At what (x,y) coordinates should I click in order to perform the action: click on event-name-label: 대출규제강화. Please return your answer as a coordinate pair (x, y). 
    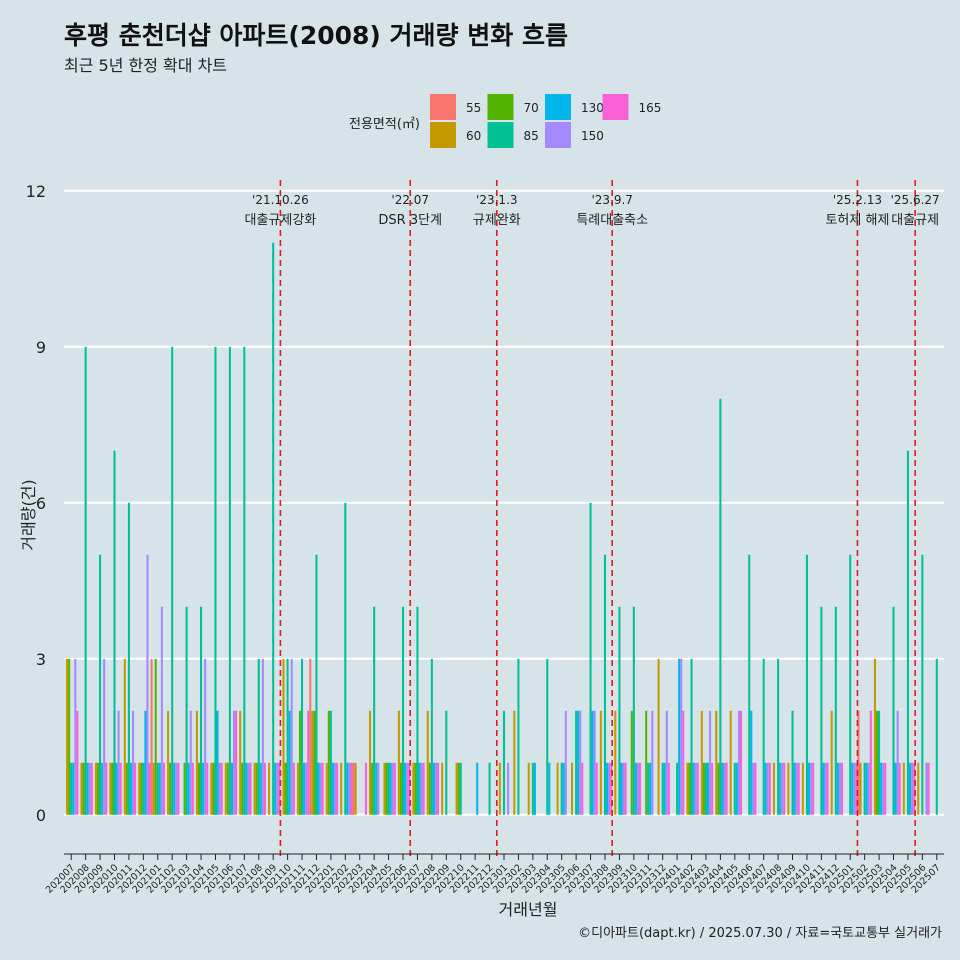
    Looking at the image, I should click on (281, 220).